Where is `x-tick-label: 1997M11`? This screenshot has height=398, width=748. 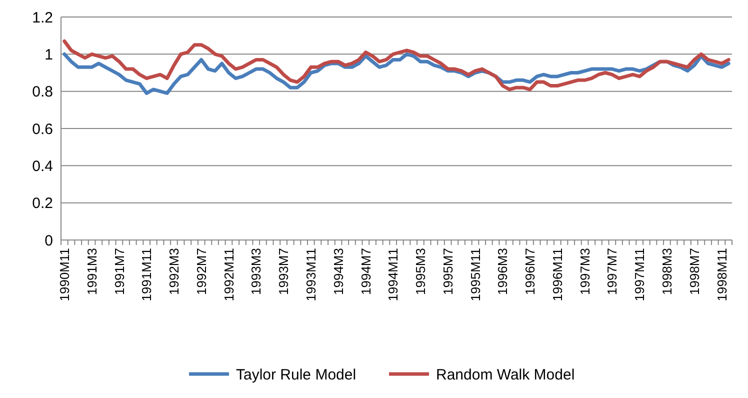 x-tick-label: 1997M11 is located at coordinates (640, 275).